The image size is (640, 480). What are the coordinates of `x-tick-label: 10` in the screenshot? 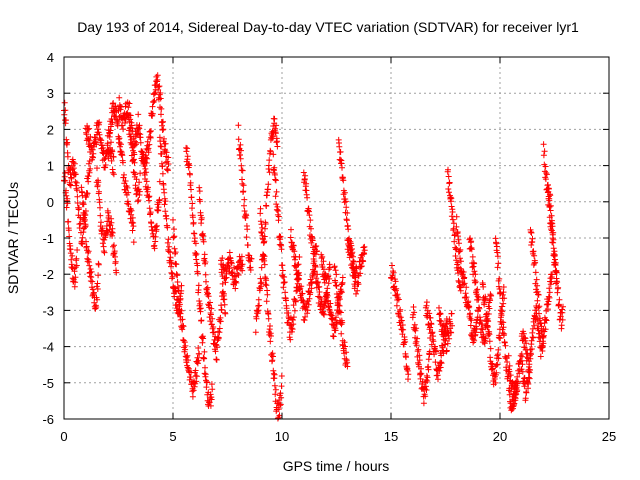 It's located at (282, 436).